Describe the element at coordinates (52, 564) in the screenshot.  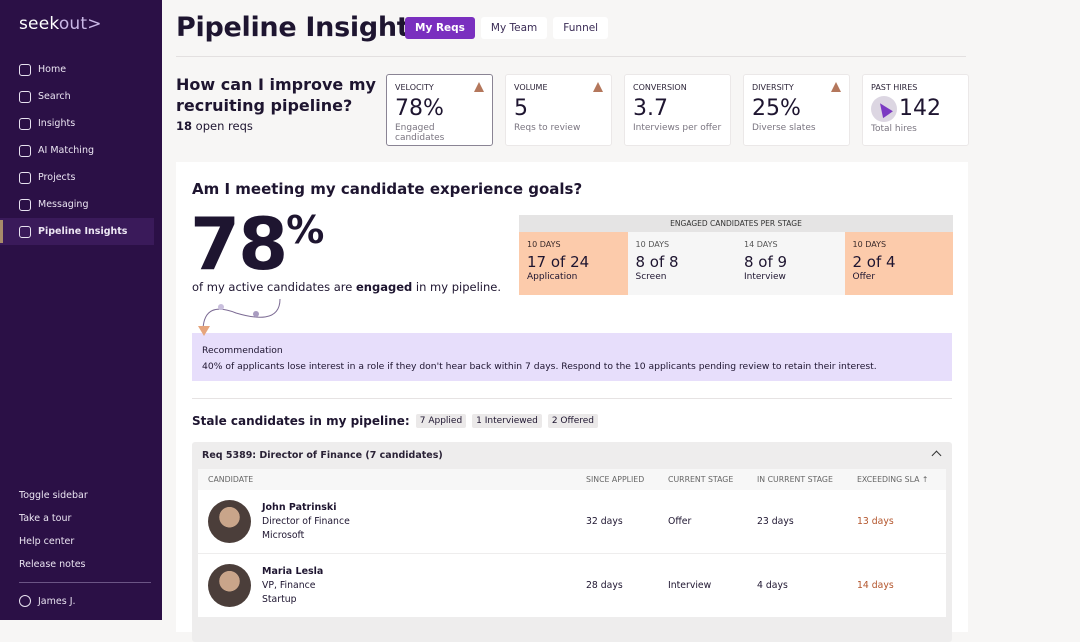
I see `release-notes-link: Release notes` at that location.